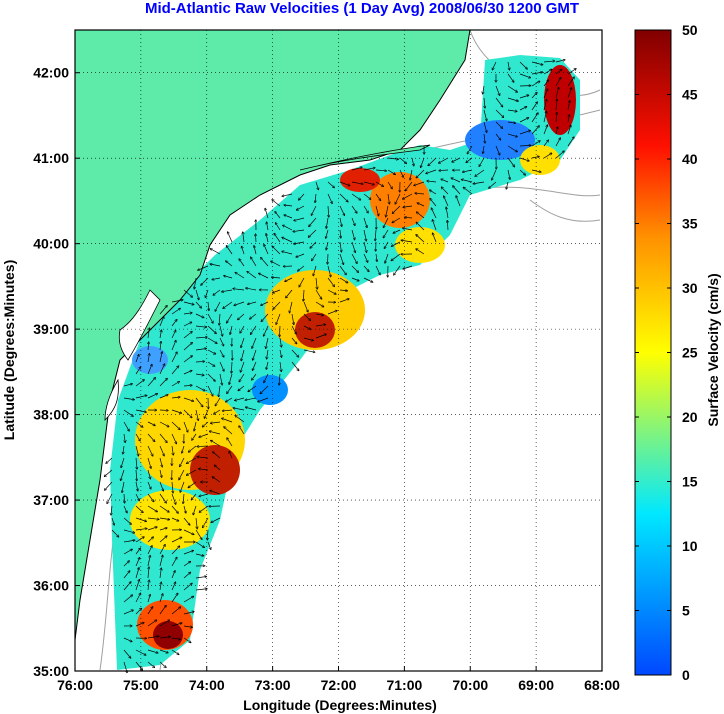 The height and width of the screenshot is (714, 724). What do you see at coordinates (690, 546) in the screenshot?
I see `colorbar-tick-label: 10` at bounding box center [690, 546].